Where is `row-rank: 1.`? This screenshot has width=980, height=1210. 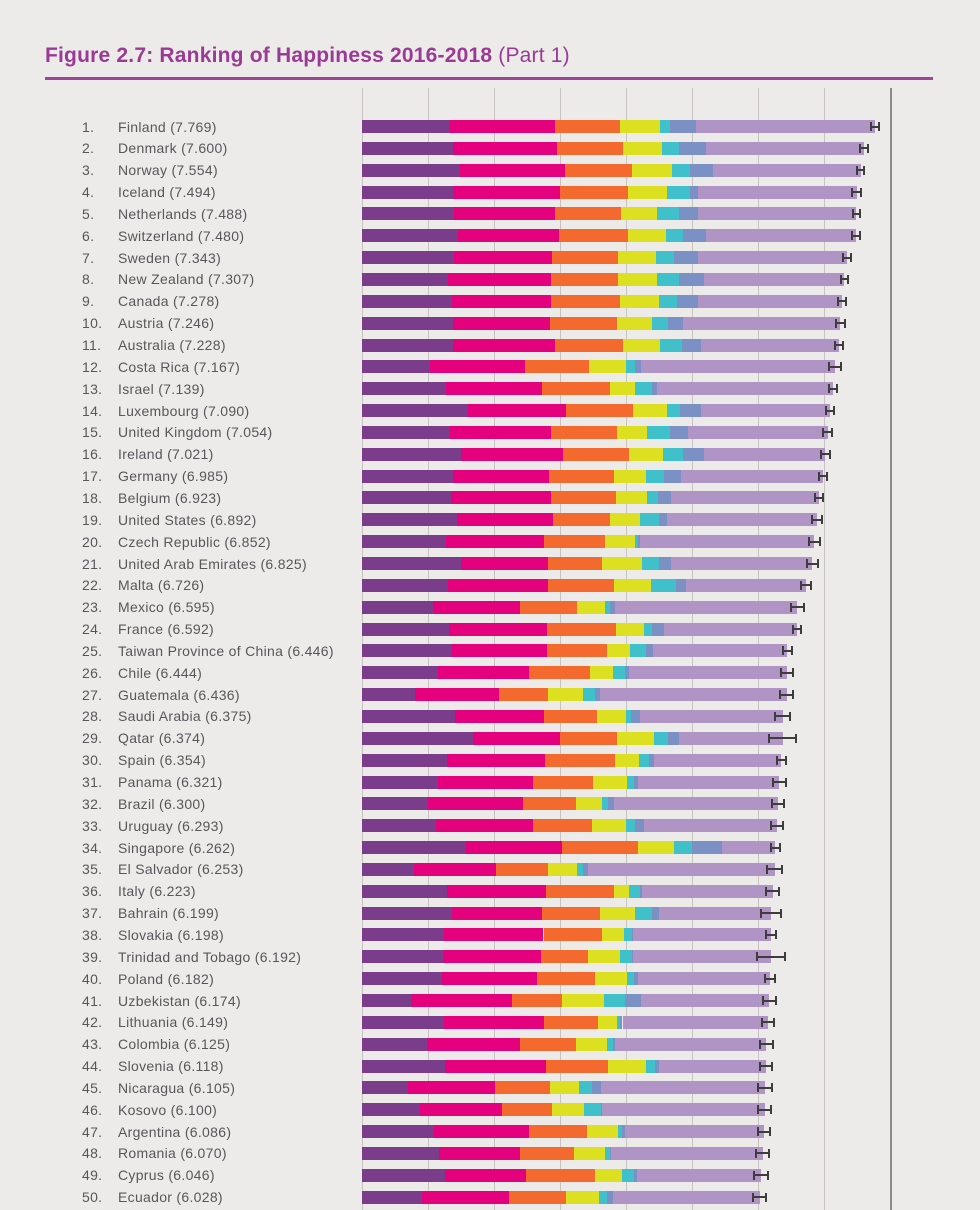
row-rank: 1. is located at coordinates (88, 126).